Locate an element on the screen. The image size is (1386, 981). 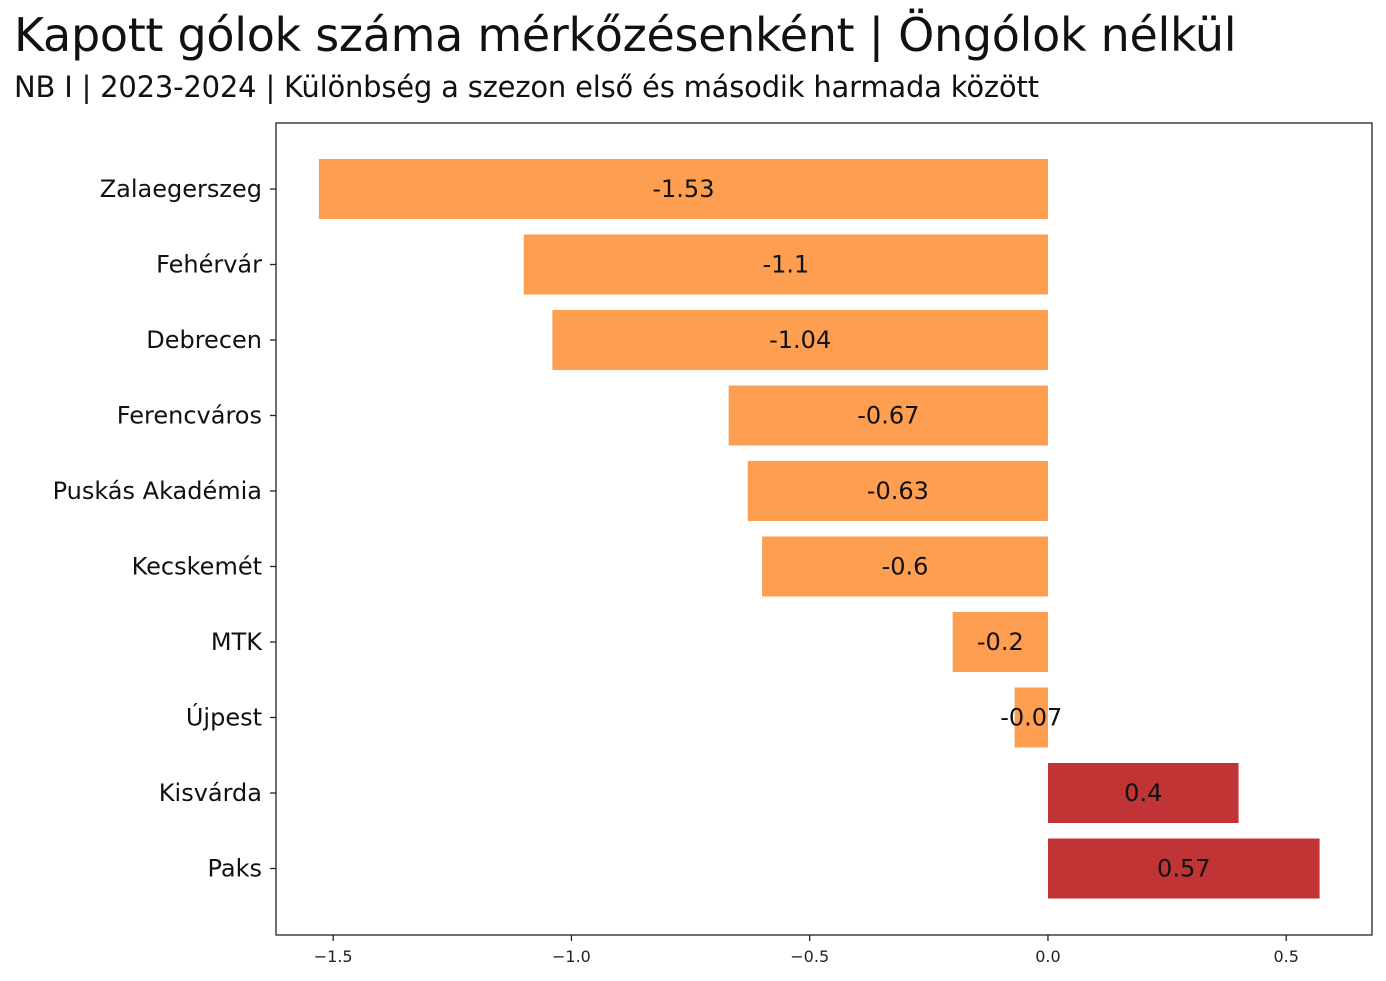
bar-value-label: -1.53 is located at coordinates (683, 189).